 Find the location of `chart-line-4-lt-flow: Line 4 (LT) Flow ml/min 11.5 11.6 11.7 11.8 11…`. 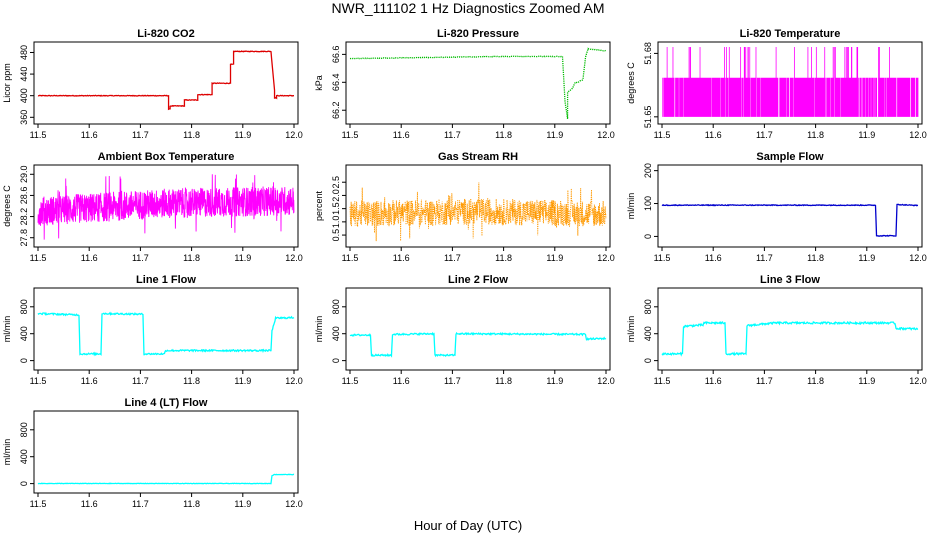

chart-line-4-lt-flow: Line 4 (LT) Flow ml/min 11.5 11.6 11.7 11.8 11… is located at coordinates (152, 453).